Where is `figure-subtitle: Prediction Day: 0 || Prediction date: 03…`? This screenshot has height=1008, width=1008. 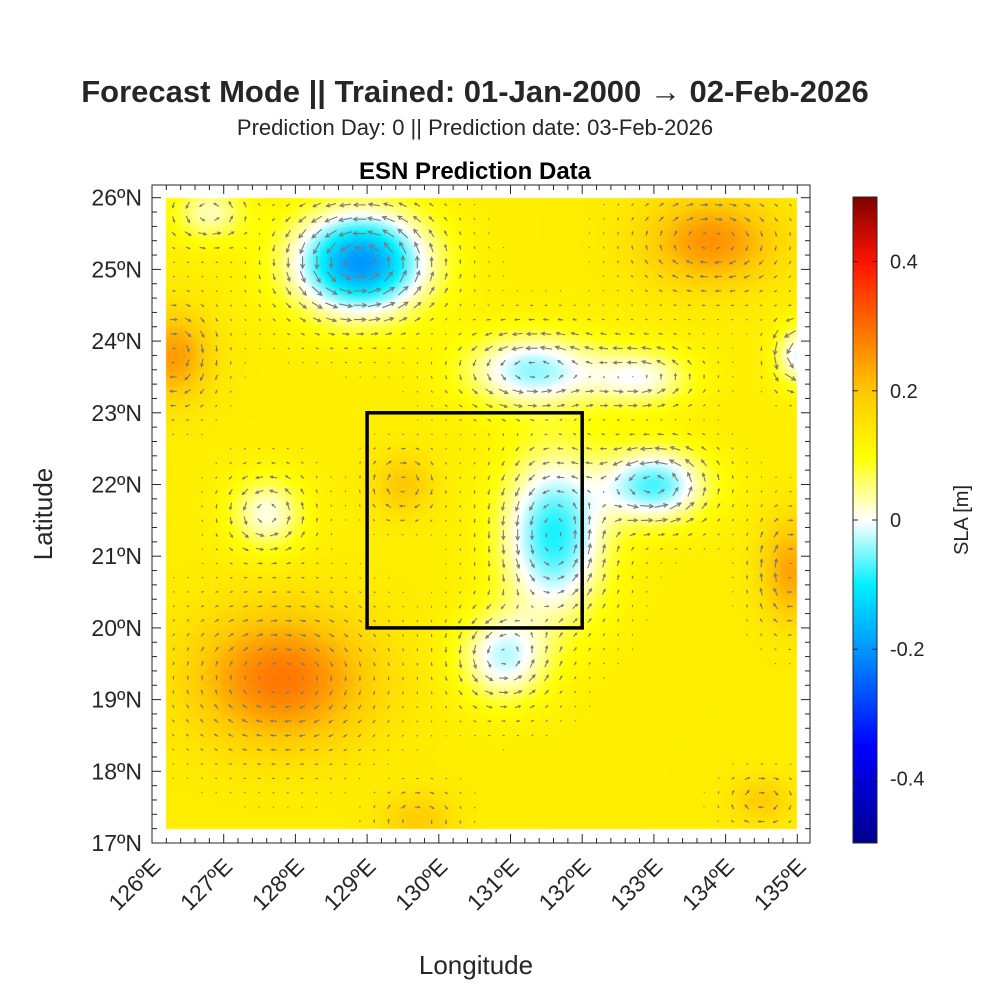
figure-subtitle: Prediction Day: 0 || Prediction date: 03… is located at coordinates (475, 127).